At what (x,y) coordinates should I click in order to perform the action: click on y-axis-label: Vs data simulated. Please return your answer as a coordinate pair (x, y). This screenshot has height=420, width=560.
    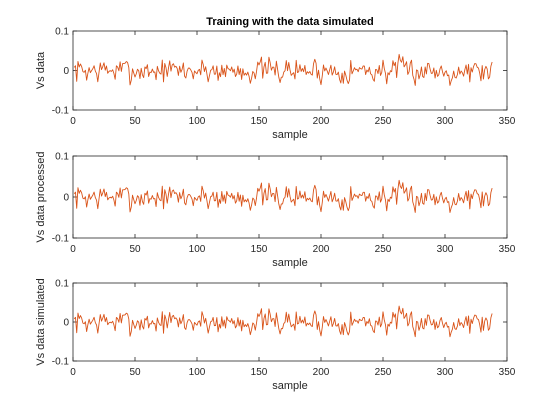
    Looking at the image, I should click on (41, 321).